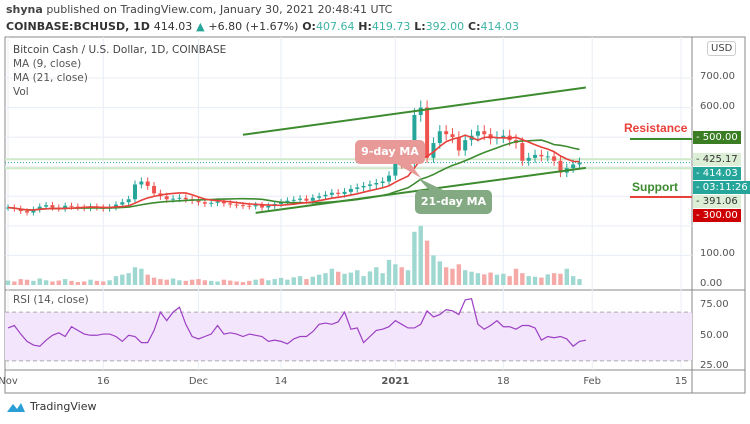 The width and height of the screenshot is (750, 424). Describe the element at coordinates (365, 26) in the screenshot. I see `high-label: H:` at that location.